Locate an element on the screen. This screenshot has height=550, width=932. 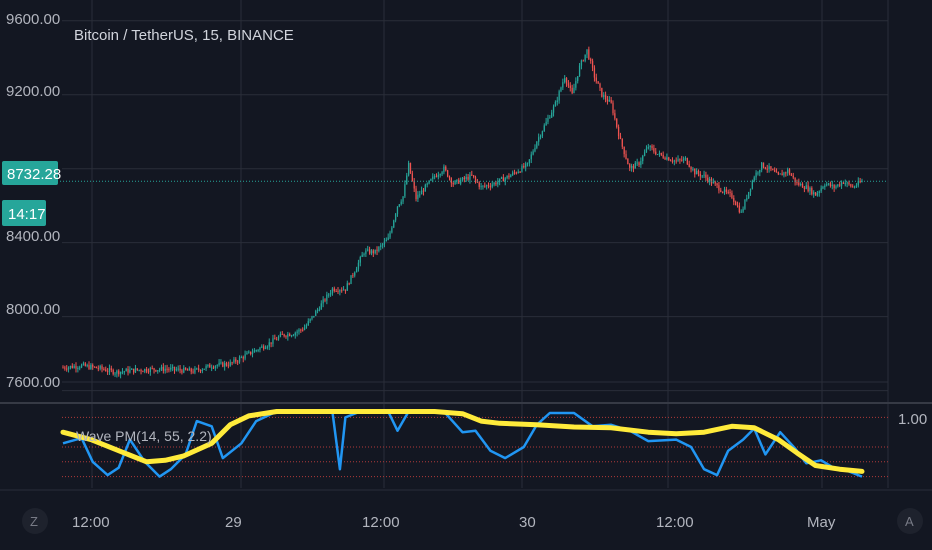
auto-scale-button-right: A is located at coordinates (910, 521).